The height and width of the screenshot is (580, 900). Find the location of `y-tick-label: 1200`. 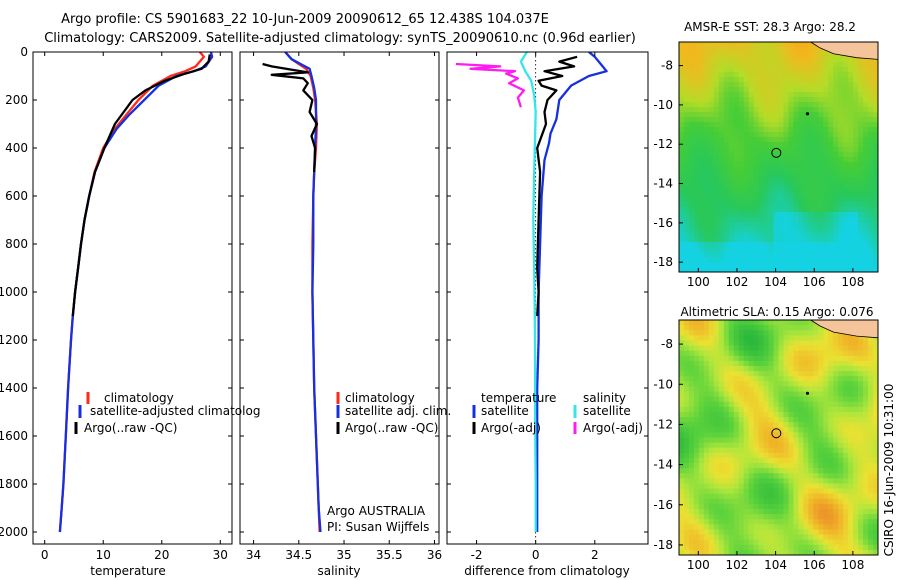

y-tick-label: 1200 is located at coordinates (14, 340).